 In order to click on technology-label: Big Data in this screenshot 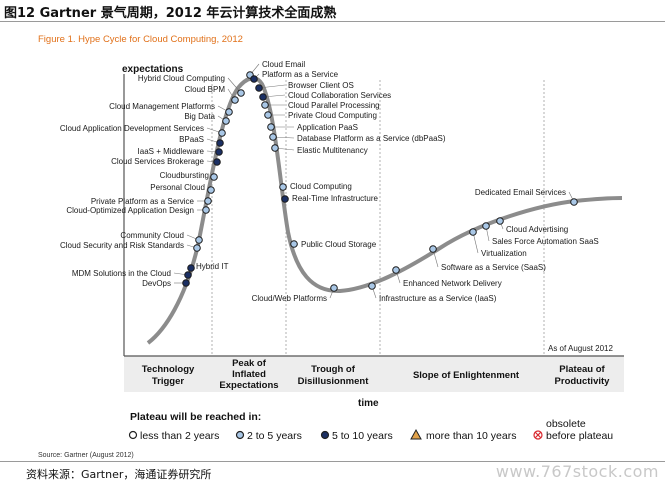, I will do `click(199, 116)`.